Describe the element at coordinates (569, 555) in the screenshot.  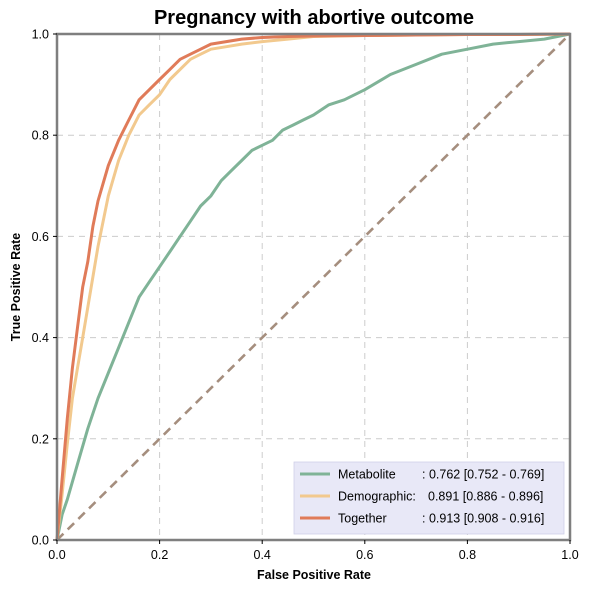
I see `x-tick-label: 1.0` at that location.